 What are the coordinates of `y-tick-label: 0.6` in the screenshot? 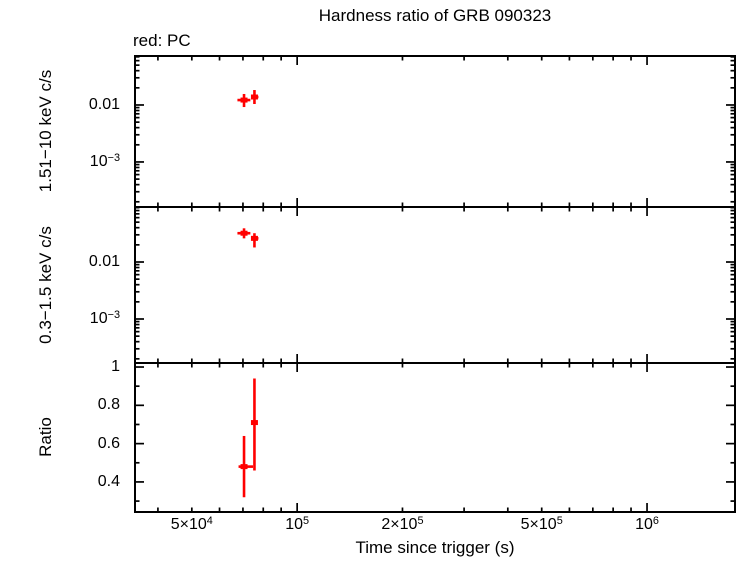 It's located at (108, 443).